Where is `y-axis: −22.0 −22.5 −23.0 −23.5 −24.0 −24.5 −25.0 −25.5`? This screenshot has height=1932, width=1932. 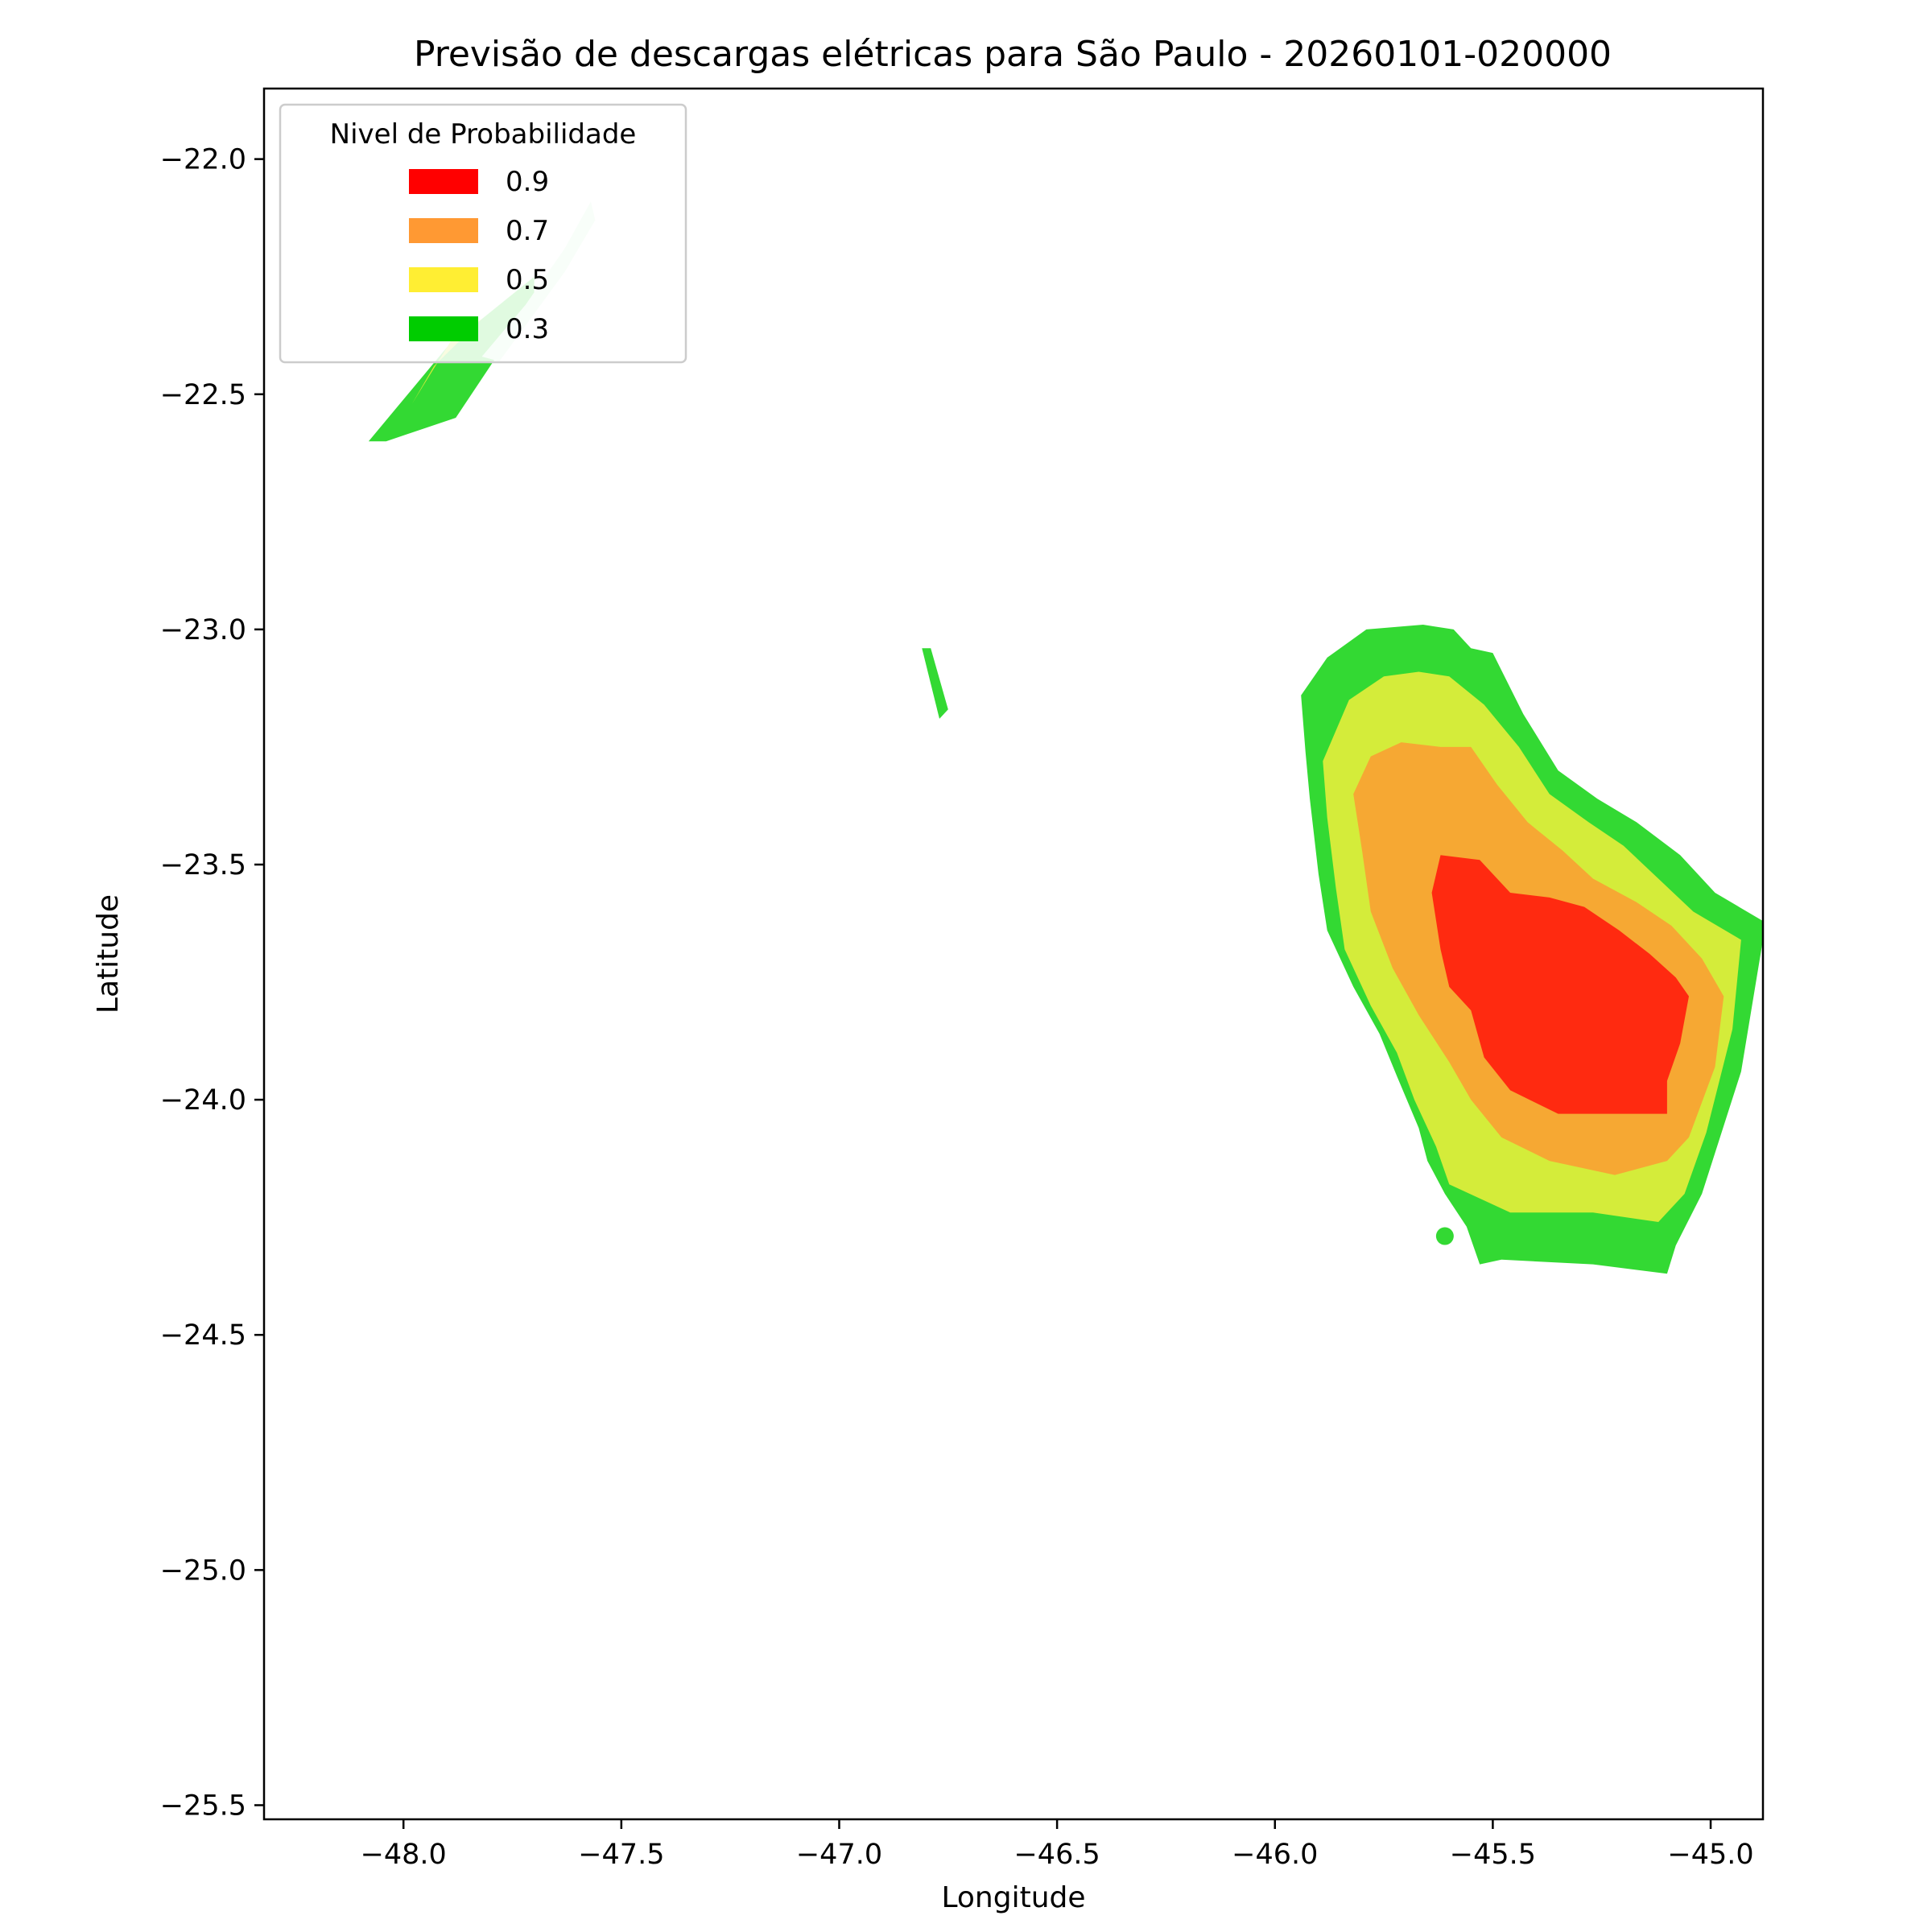 y-axis: −22.0 −22.5 −23.0 −23.5 −24.0 −24.5 −25.0 −25.5 is located at coordinates (212, 983).